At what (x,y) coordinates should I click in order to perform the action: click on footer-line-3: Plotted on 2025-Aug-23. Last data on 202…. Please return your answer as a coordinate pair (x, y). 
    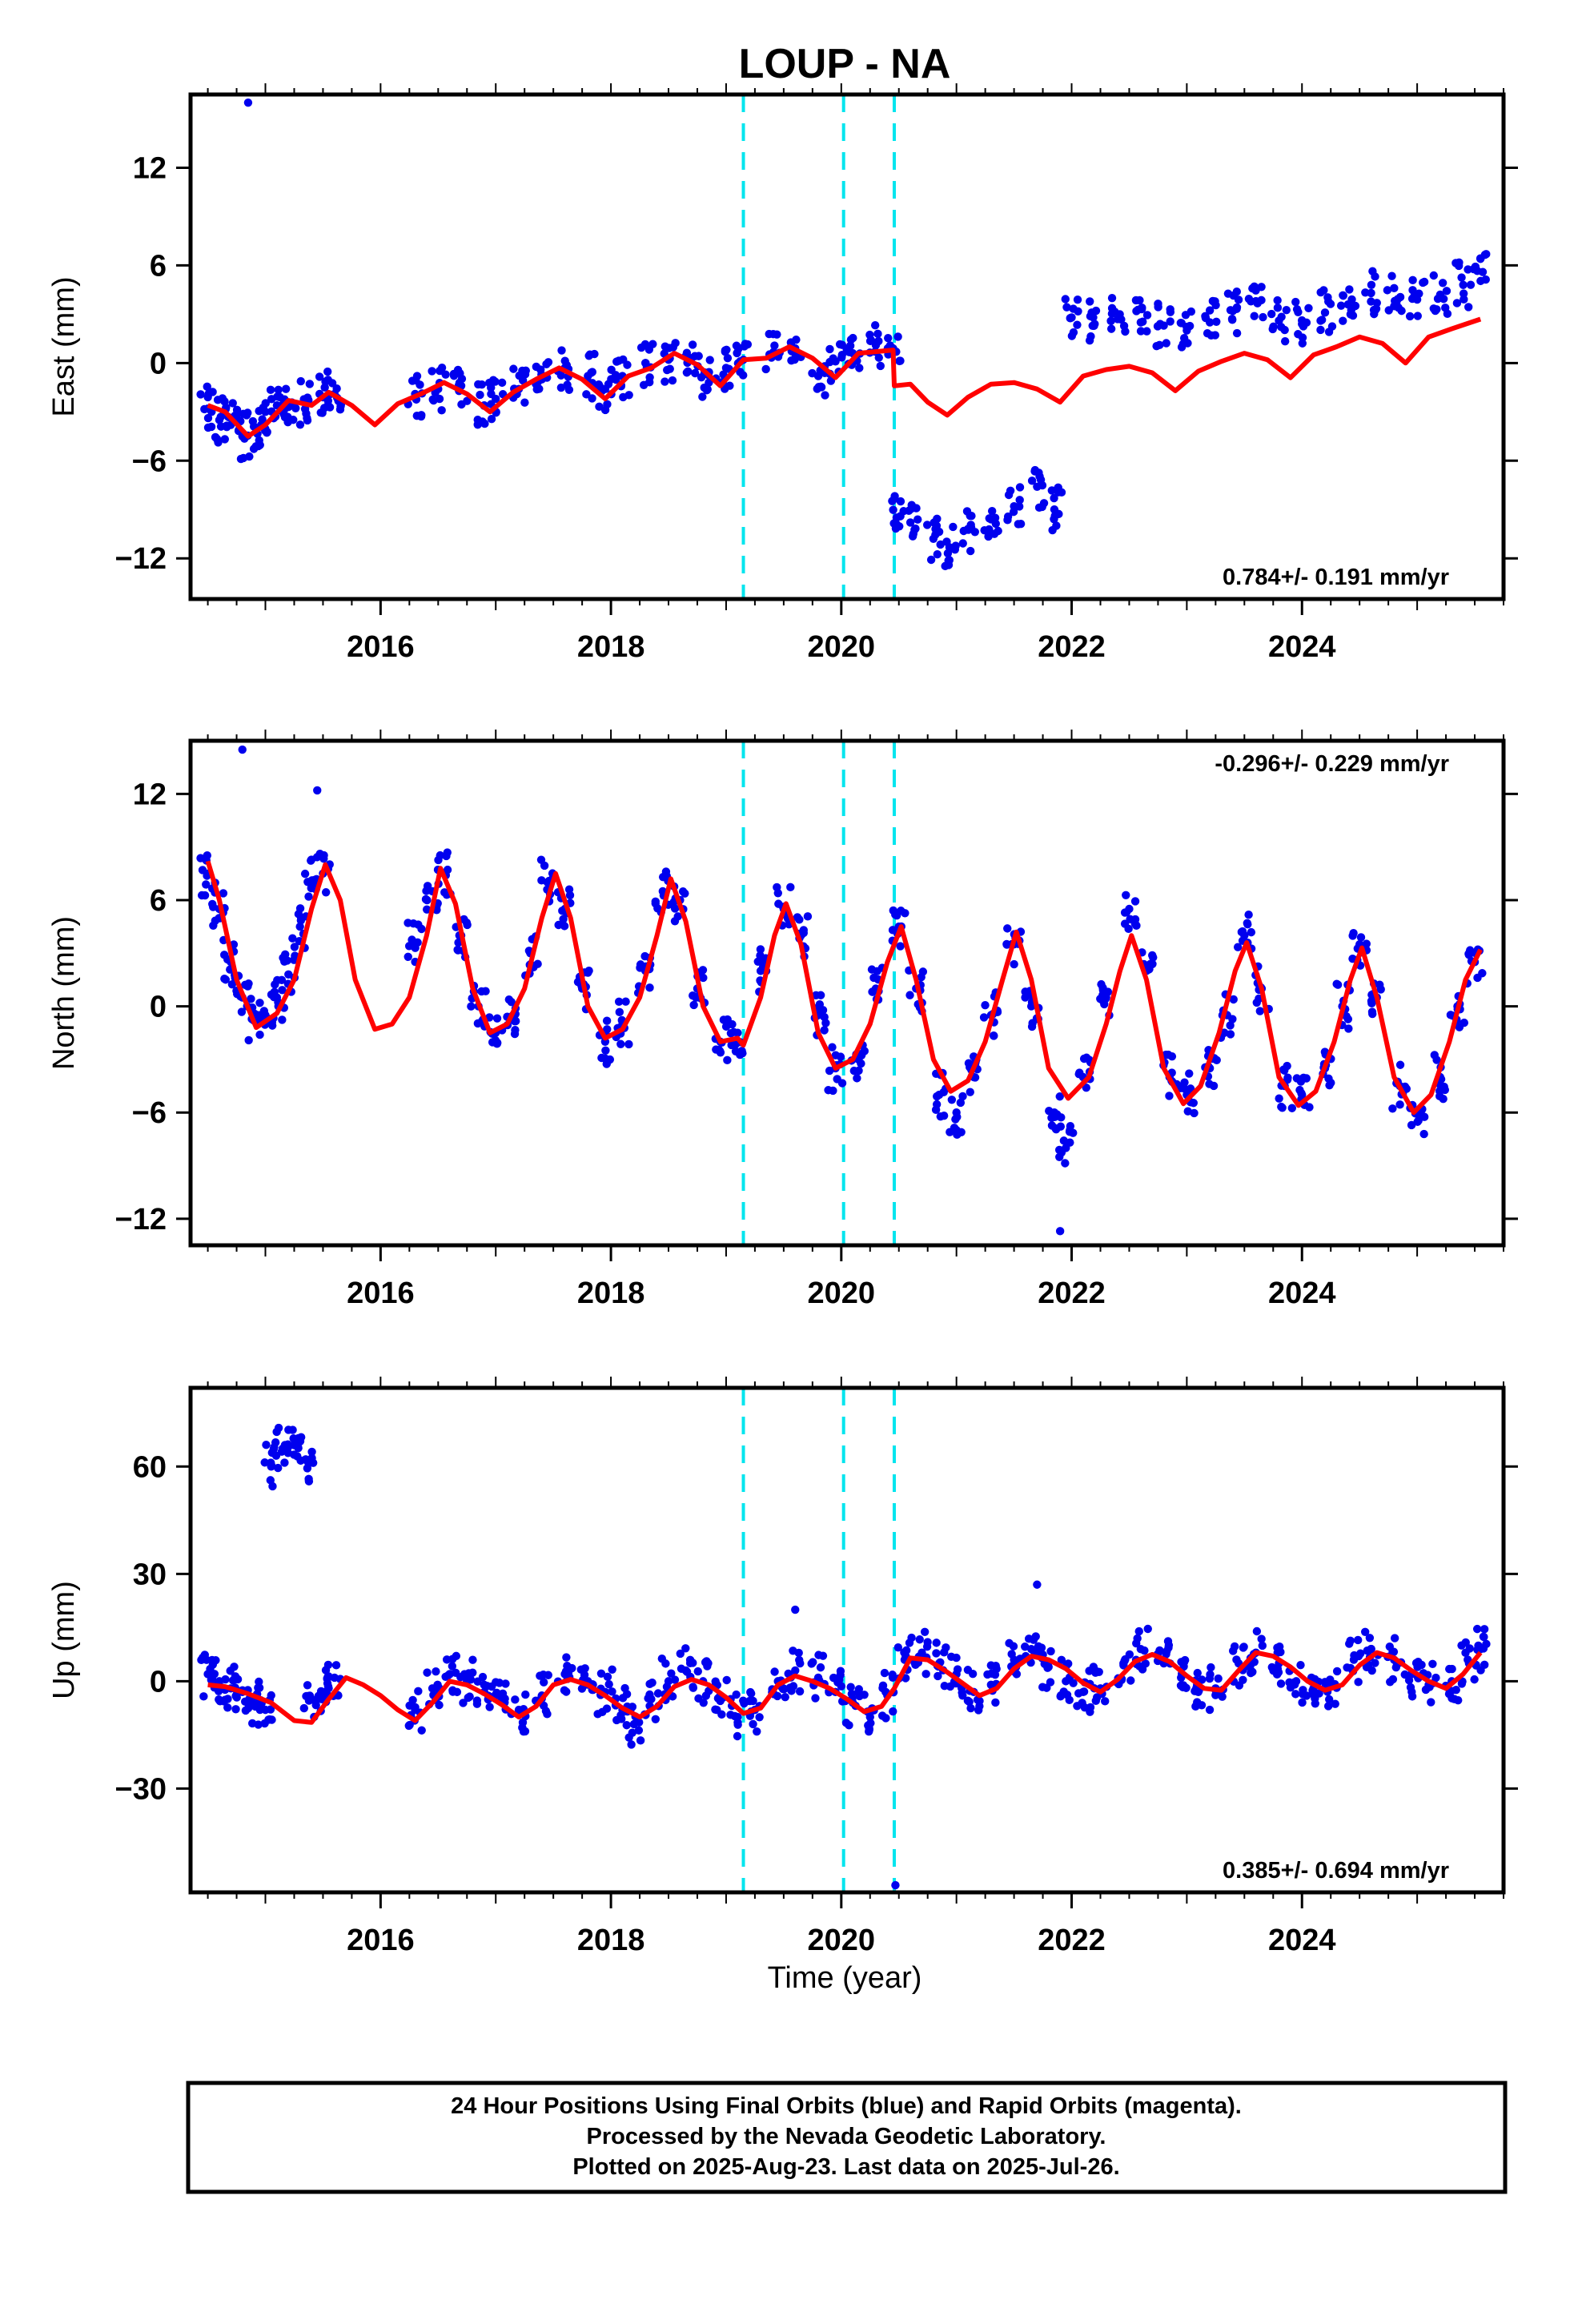
    Looking at the image, I should click on (846, 2167).